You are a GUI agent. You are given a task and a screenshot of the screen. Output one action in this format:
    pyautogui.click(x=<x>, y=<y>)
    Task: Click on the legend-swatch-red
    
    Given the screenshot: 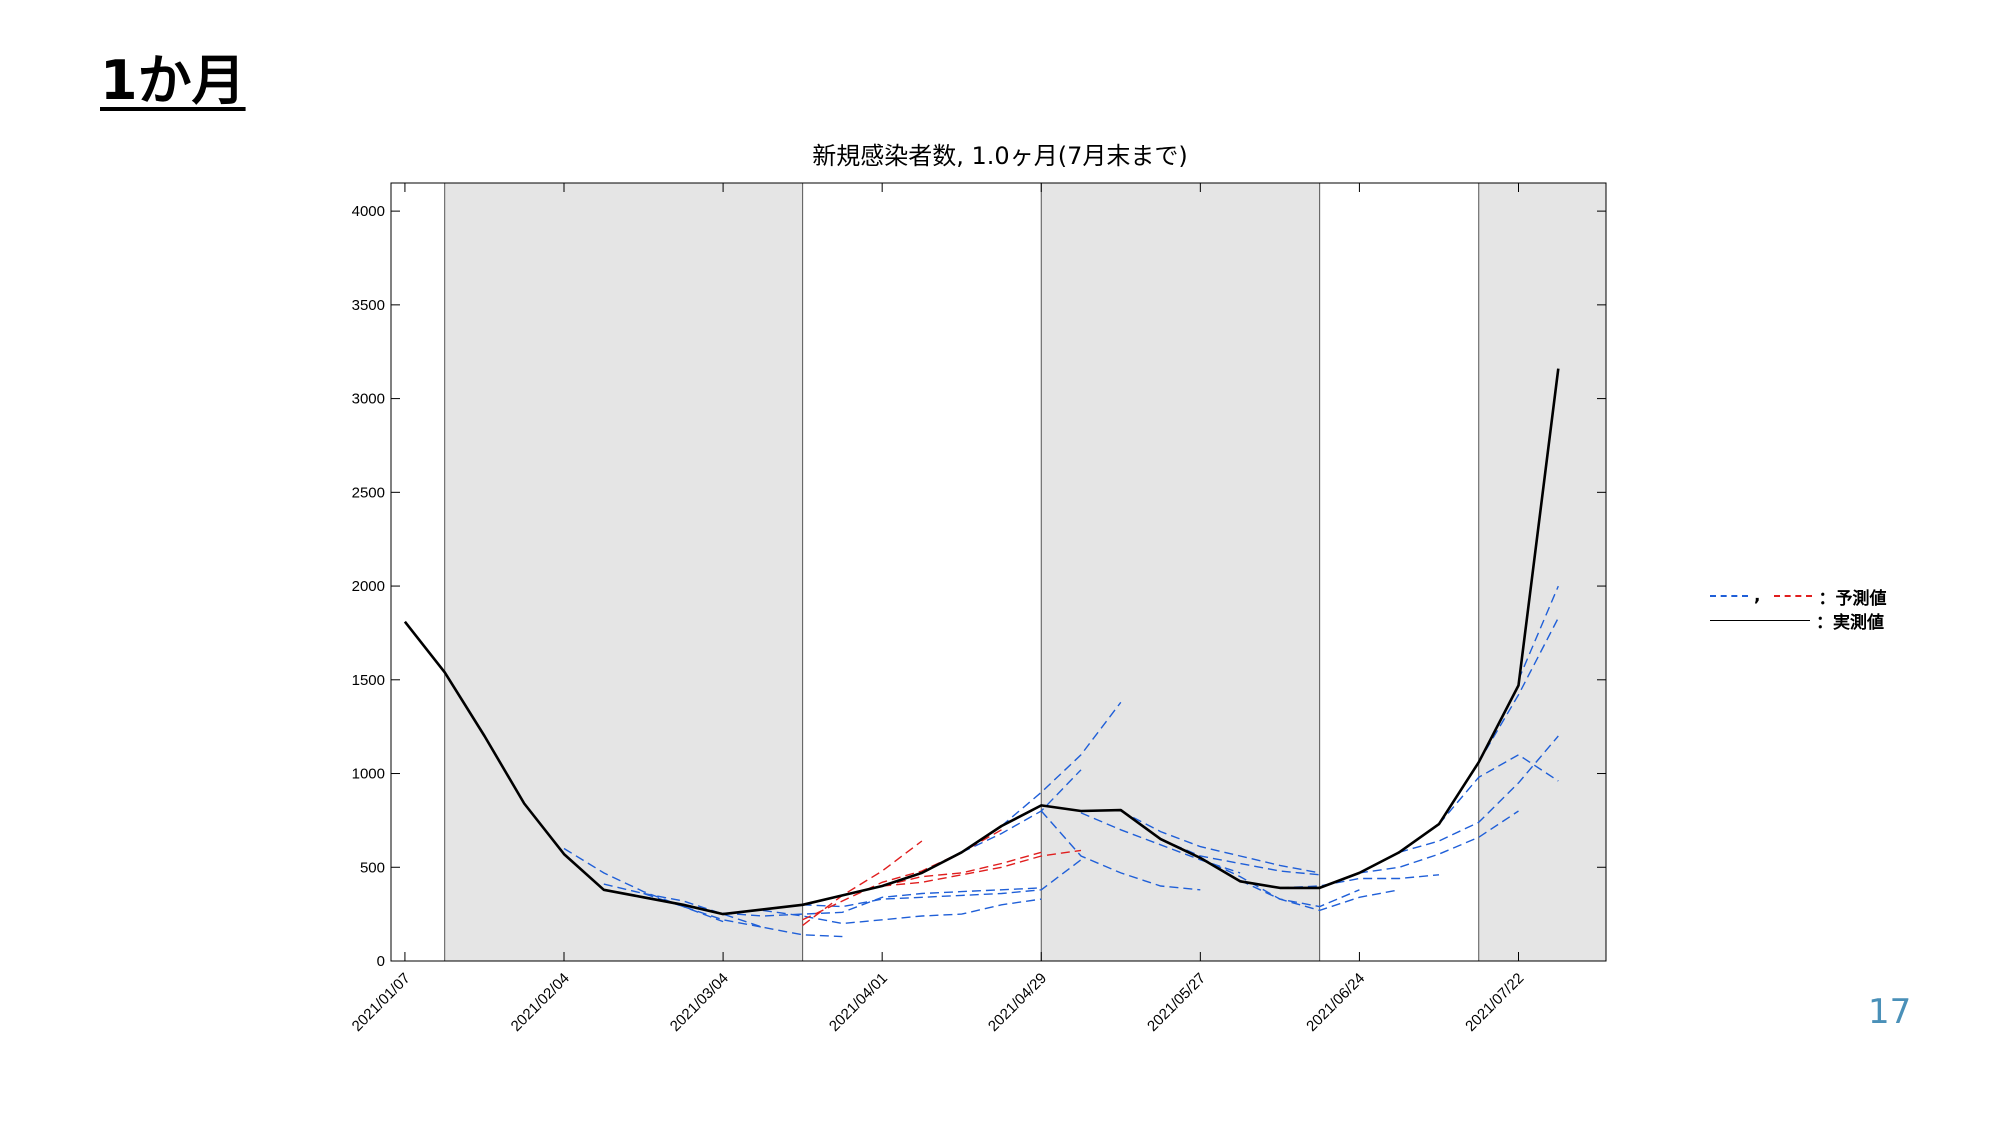 What is the action you would take?
    pyautogui.click(x=1793, y=596)
    